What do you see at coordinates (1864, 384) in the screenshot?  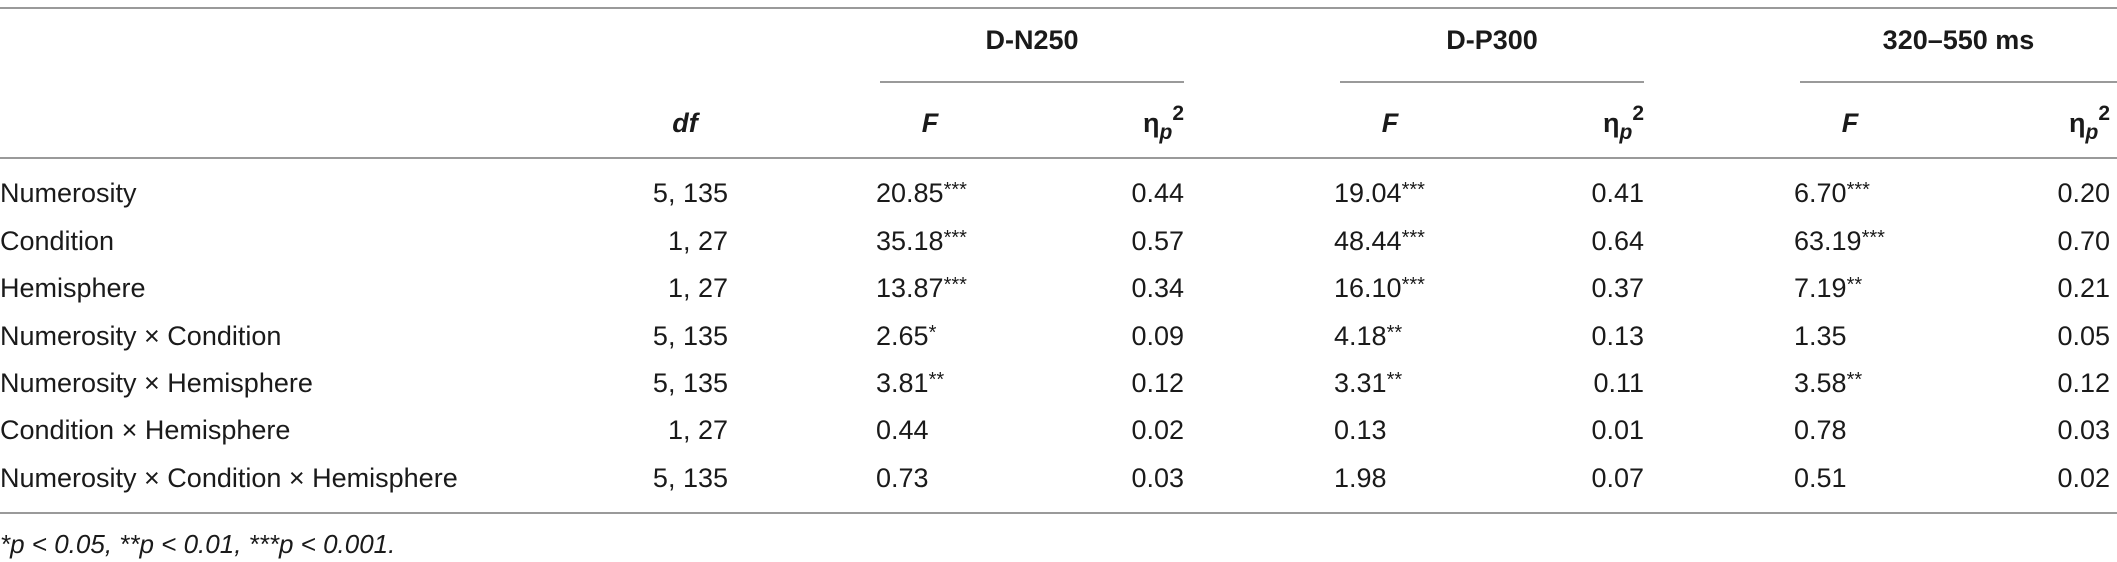 I see `cell-late-f: 3.58**` at bounding box center [1864, 384].